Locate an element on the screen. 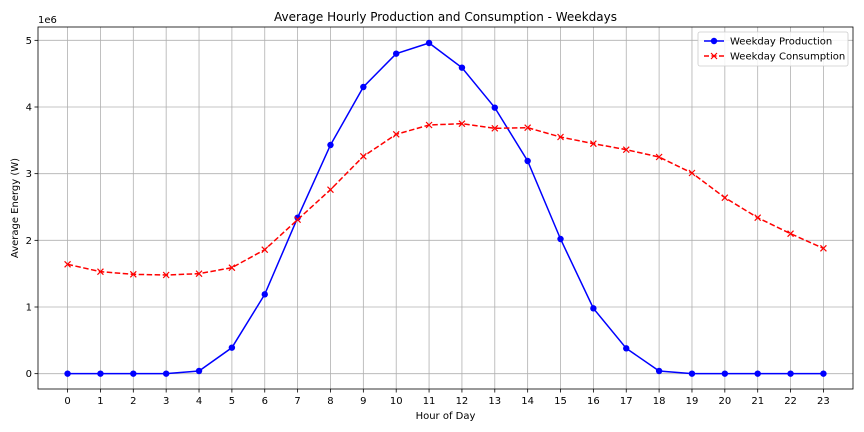 The width and height of the screenshot is (864, 432). legend-item: Weekday Production is located at coordinates (768, 42).